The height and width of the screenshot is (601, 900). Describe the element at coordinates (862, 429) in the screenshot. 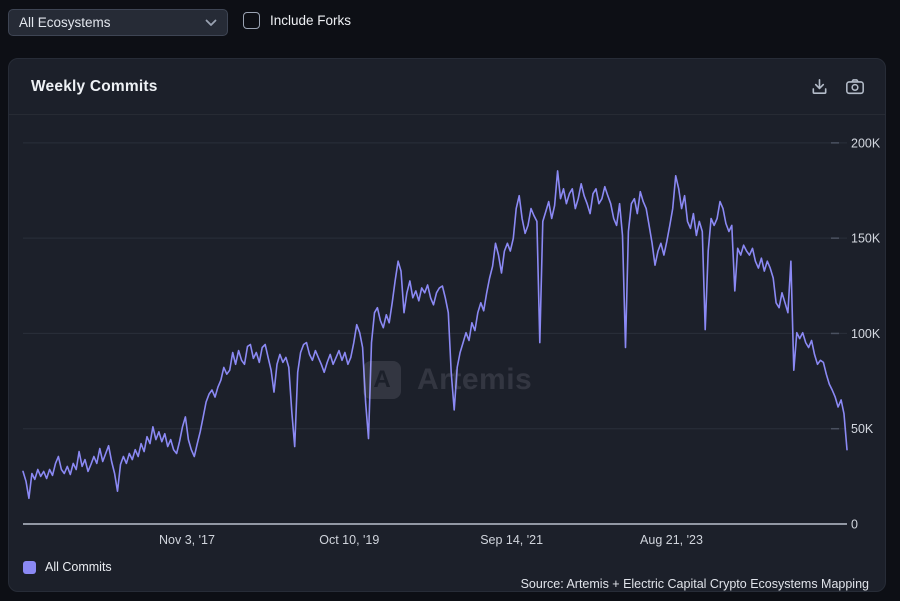

I see `y-tick-label: 50K` at that location.